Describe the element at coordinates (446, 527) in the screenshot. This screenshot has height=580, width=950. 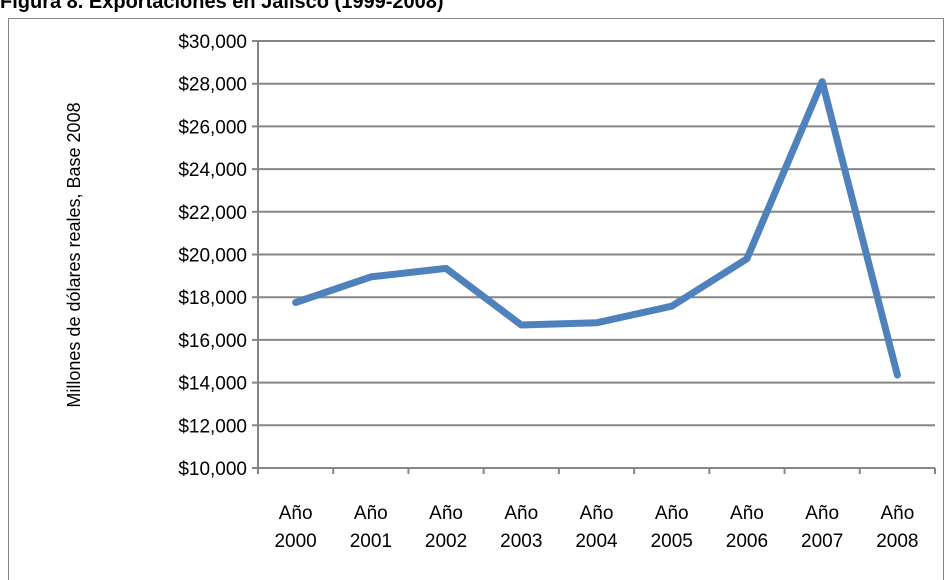
I see `x-tick-label: Año 2002` at that location.